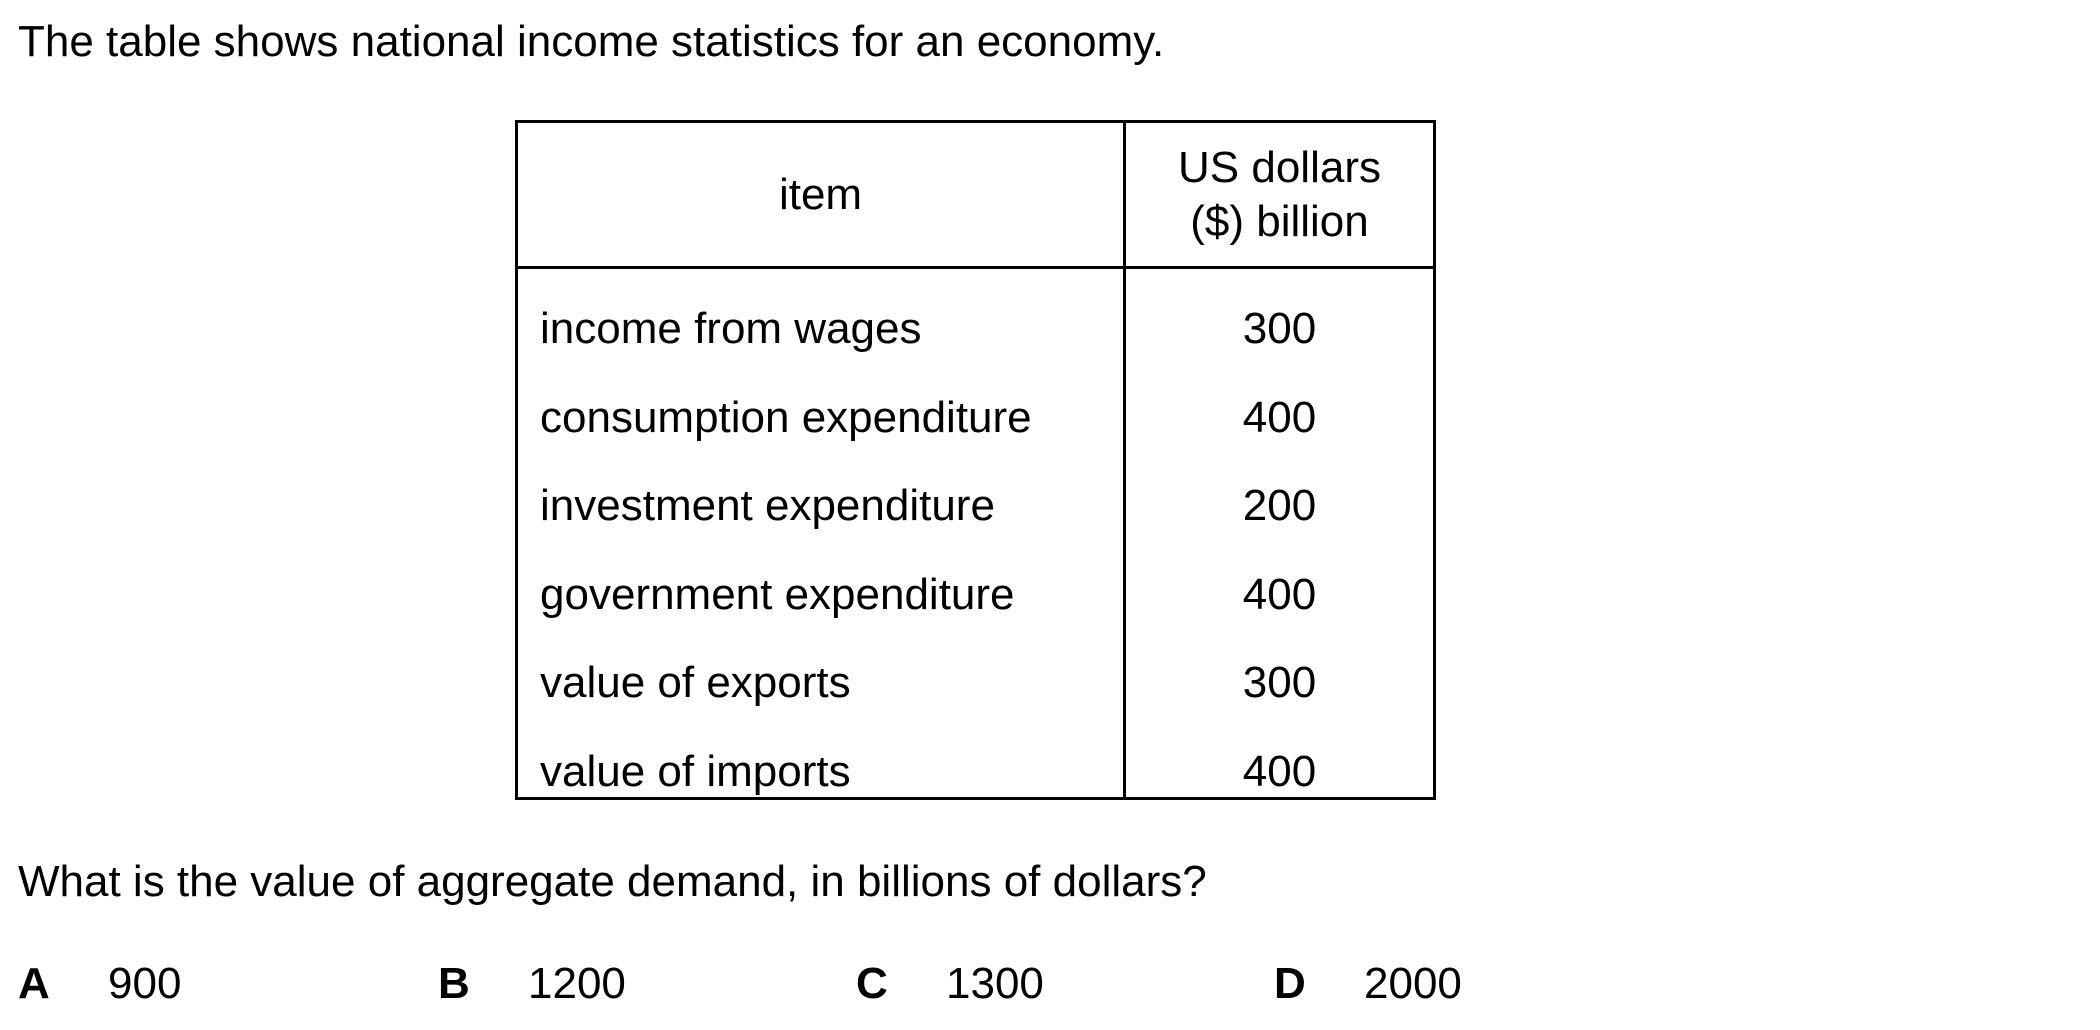  I want to click on option-letter: A, so click(34, 983).